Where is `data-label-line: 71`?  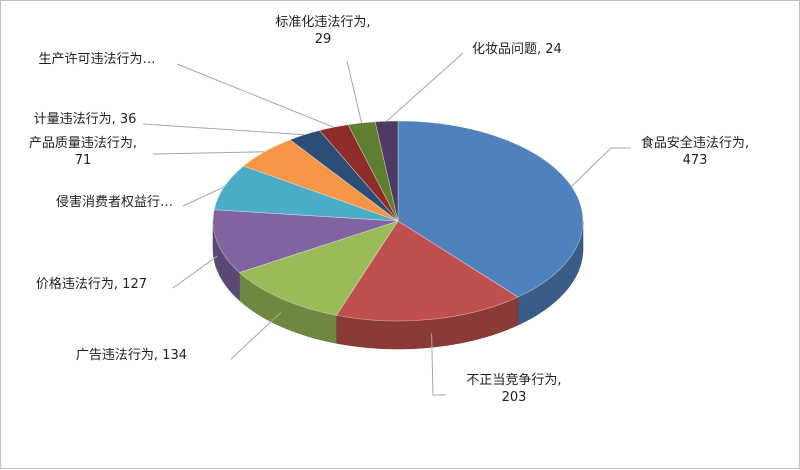 data-label-line: 71 is located at coordinates (83, 160).